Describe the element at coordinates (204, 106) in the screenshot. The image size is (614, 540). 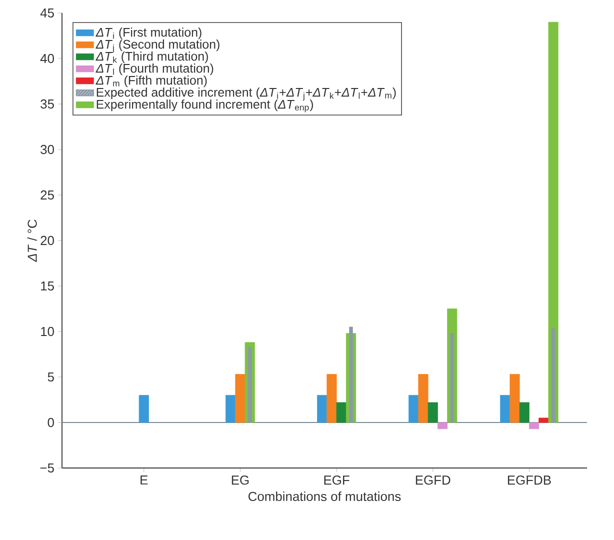
I see `legend-label: Experimentally found increment (ΔT$_{enp}$)` at that location.